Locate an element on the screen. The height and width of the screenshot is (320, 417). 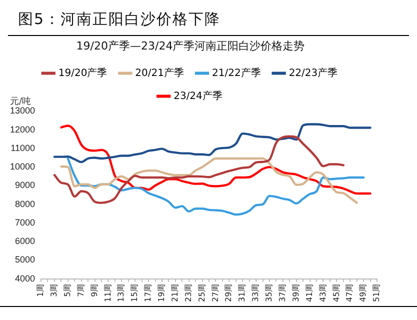
x-tick-label: 49周 is located at coordinates (363, 293).